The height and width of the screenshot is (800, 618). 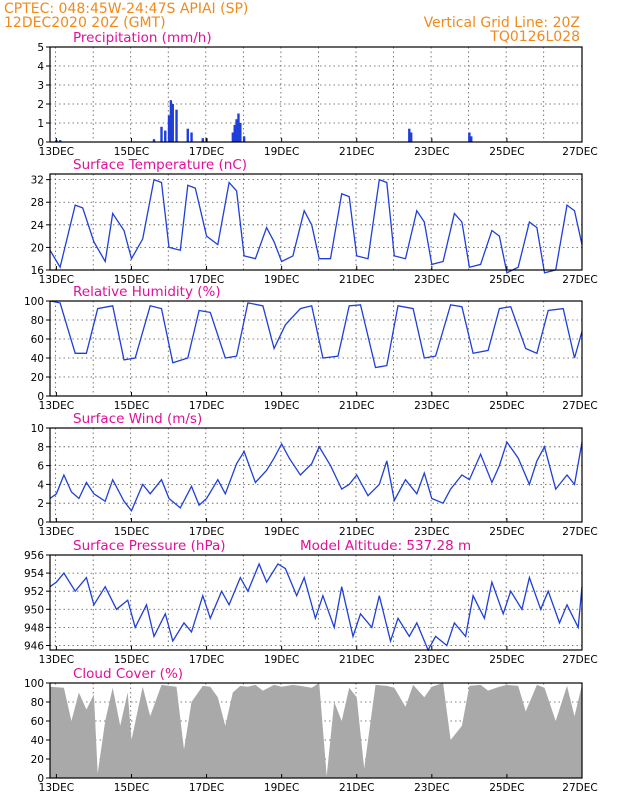 What do you see at coordinates (37, 429) in the screenshot?
I see `y-tick-label: 10` at bounding box center [37, 429].